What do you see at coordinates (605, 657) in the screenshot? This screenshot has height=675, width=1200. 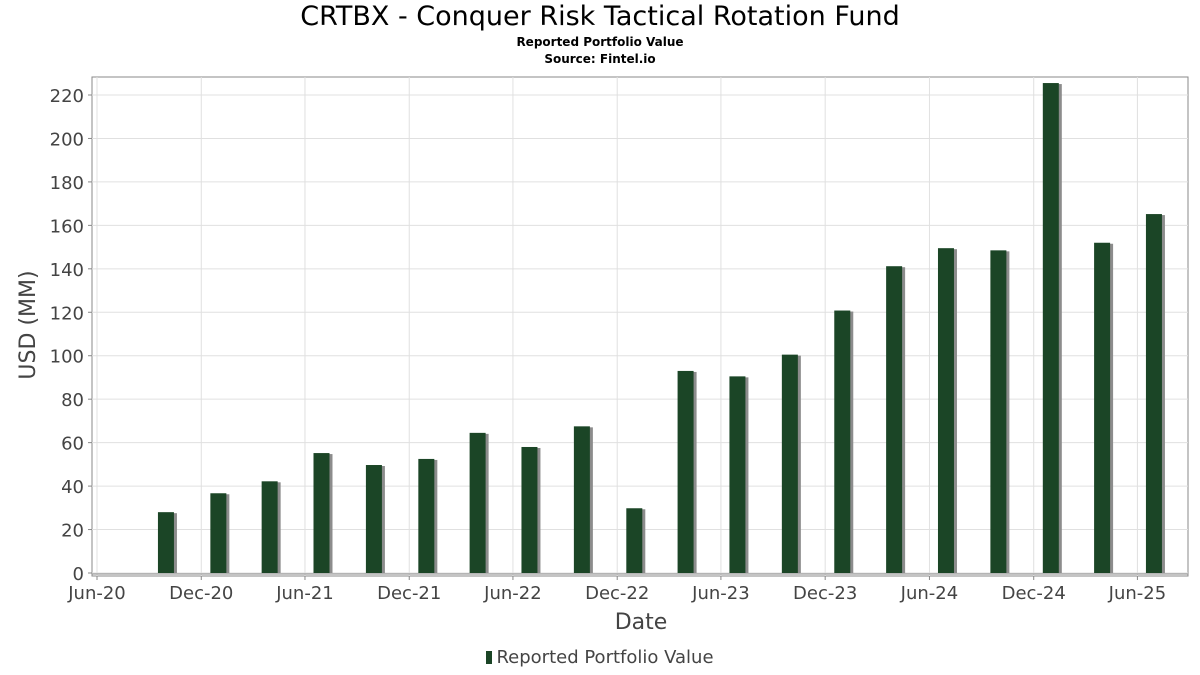 I see `legend-label: Reported Portfolio Value` at bounding box center [605, 657].